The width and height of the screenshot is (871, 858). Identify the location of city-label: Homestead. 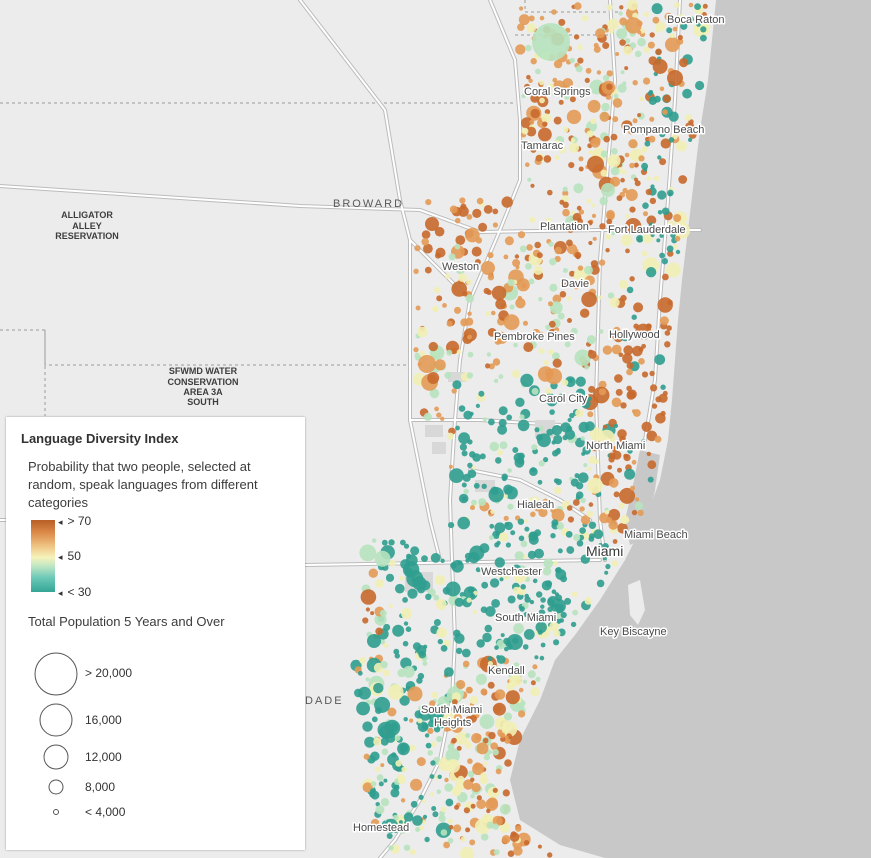
(381, 828).